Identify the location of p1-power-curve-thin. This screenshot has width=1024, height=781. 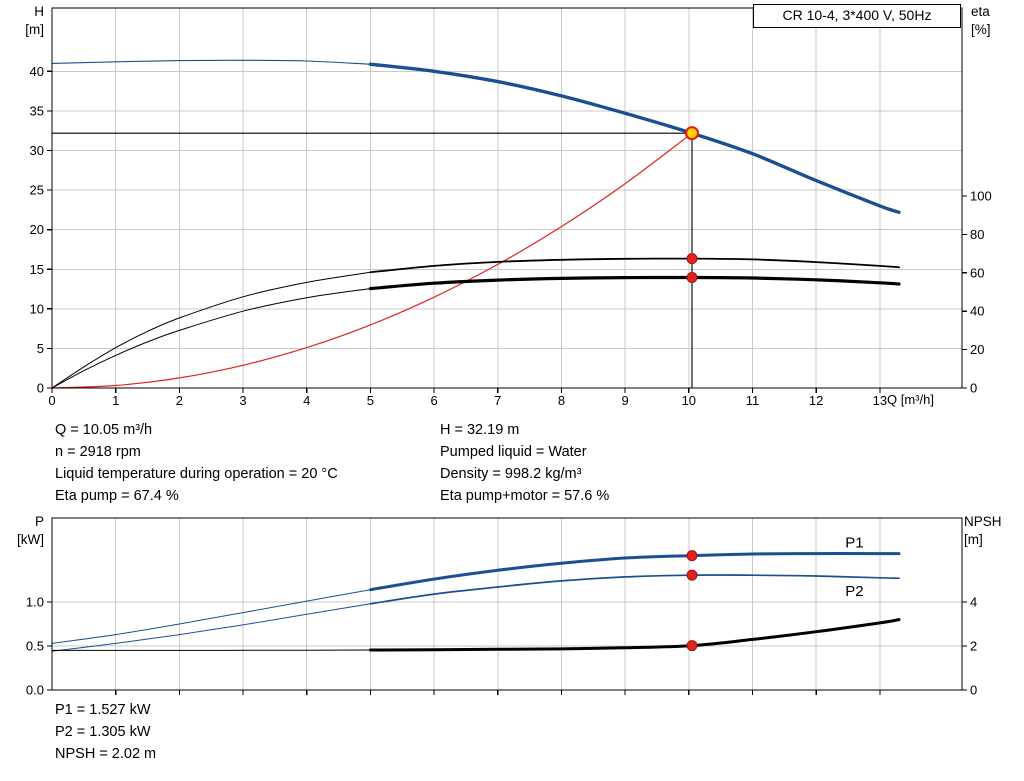
(211, 616).